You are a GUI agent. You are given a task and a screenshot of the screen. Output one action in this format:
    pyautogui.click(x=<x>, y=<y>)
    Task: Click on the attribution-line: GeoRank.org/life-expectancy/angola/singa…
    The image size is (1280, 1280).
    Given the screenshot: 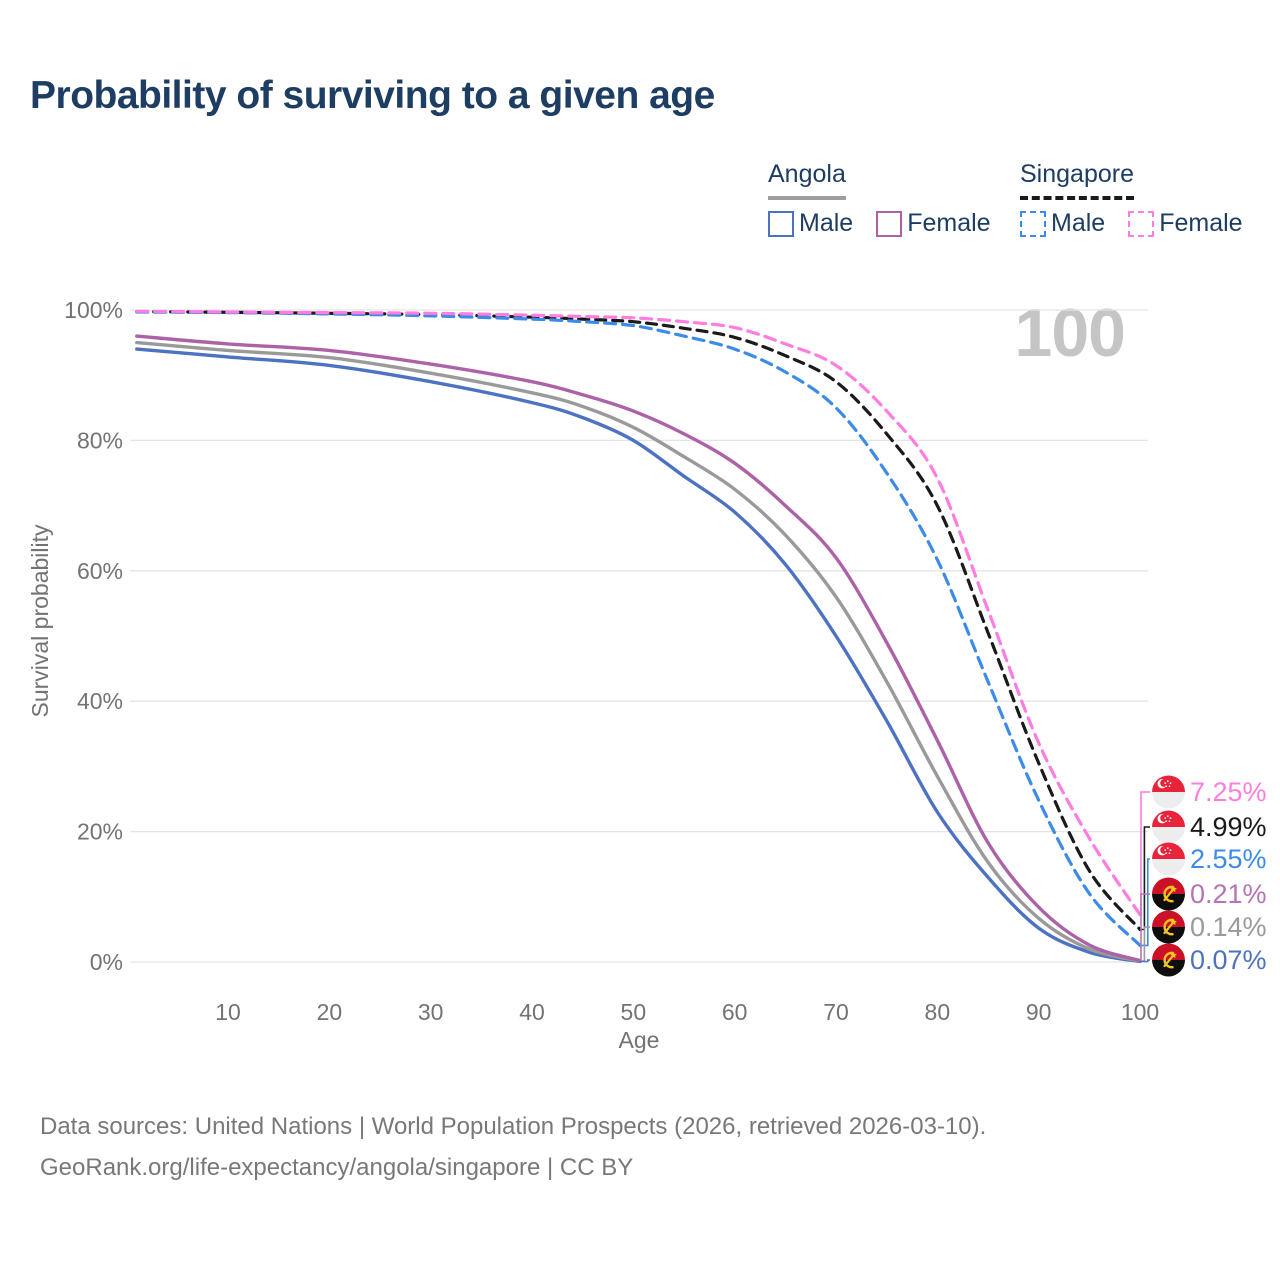 What is the action you would take?
    pyautogui.click(x=337, y=1167)
    